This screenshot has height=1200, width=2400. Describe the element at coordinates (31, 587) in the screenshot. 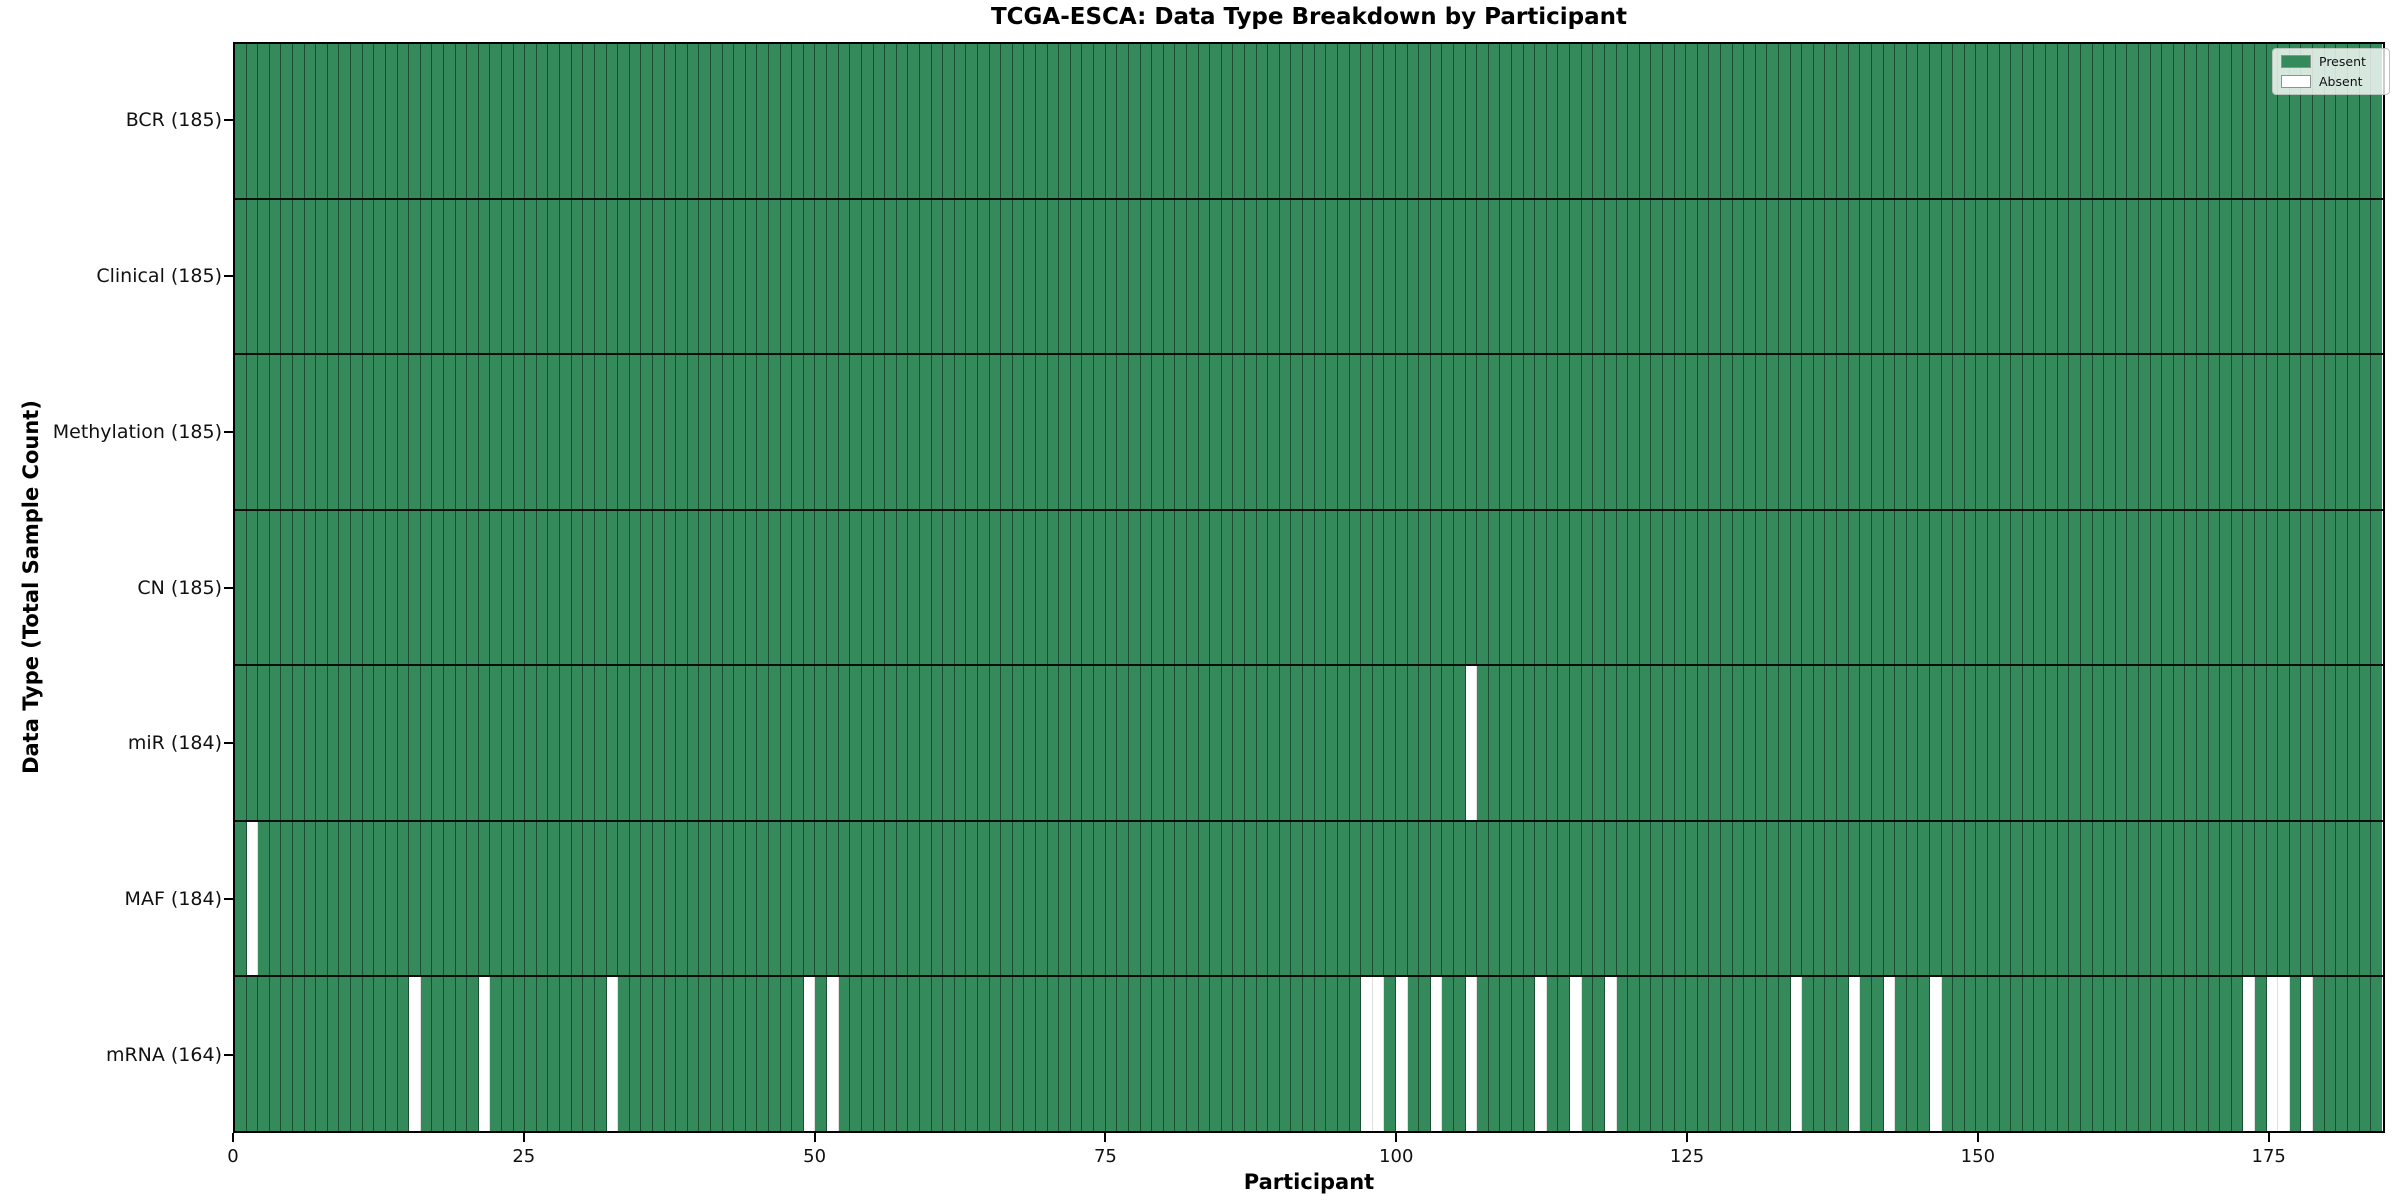

I see `y-axis-label: Data Type (Total Sample Count)` at that location.